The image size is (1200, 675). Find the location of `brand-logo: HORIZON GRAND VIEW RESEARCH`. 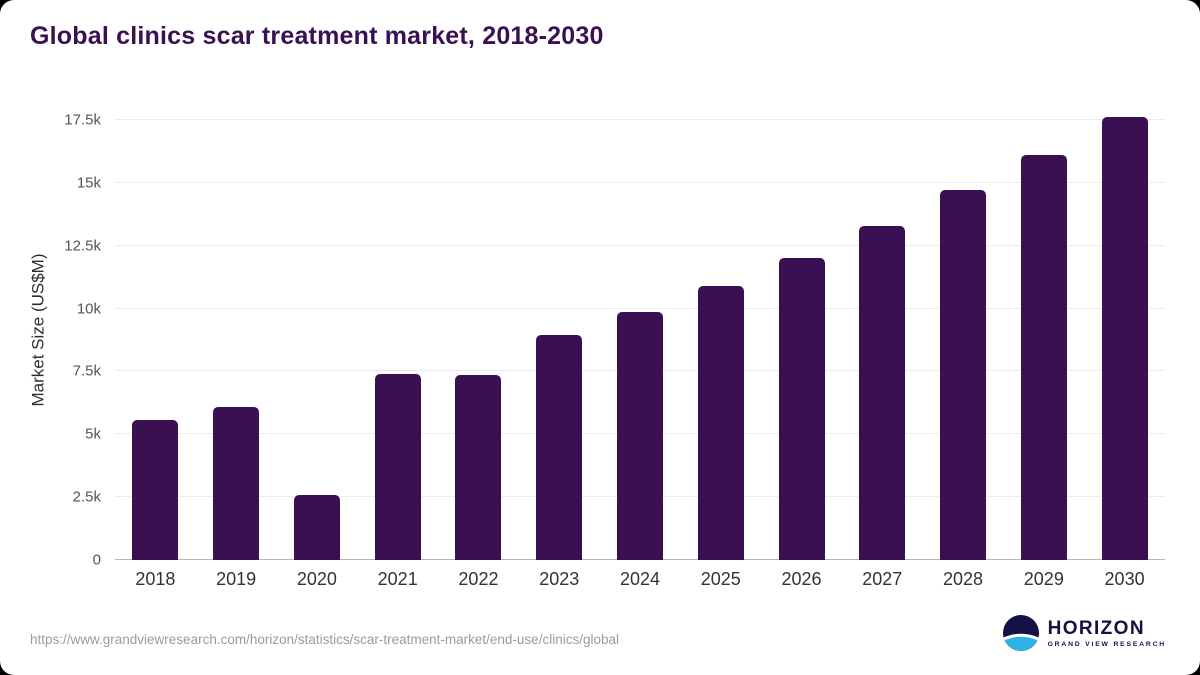

brand-logo: HORIZON GRAND VIEW RESEARCH is located at coordinates (1084, 633).